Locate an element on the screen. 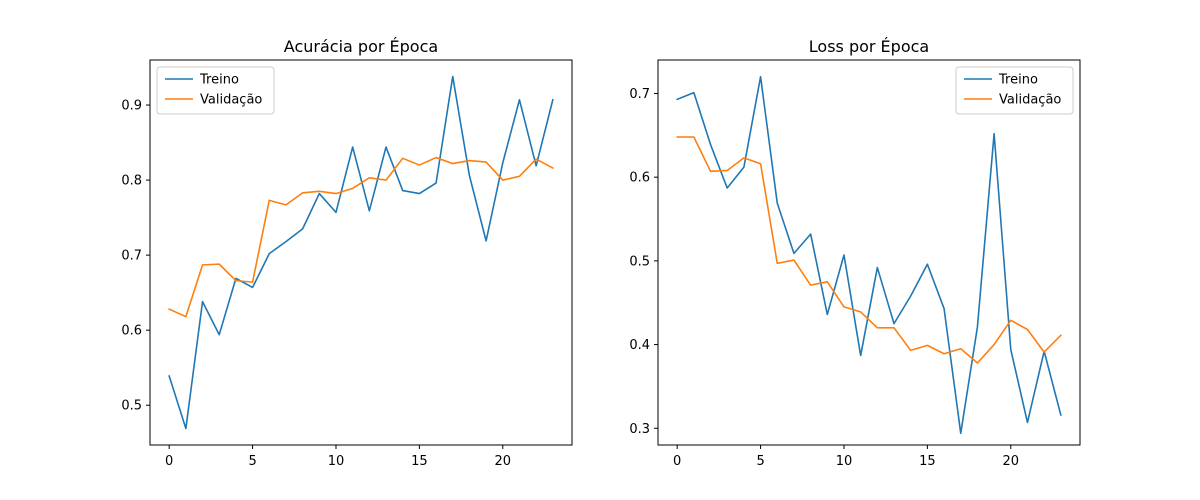 This screenshot has height=500, width=1200. chart-0-y-tick-label: 0.6 is located at coordinates (131, 331).